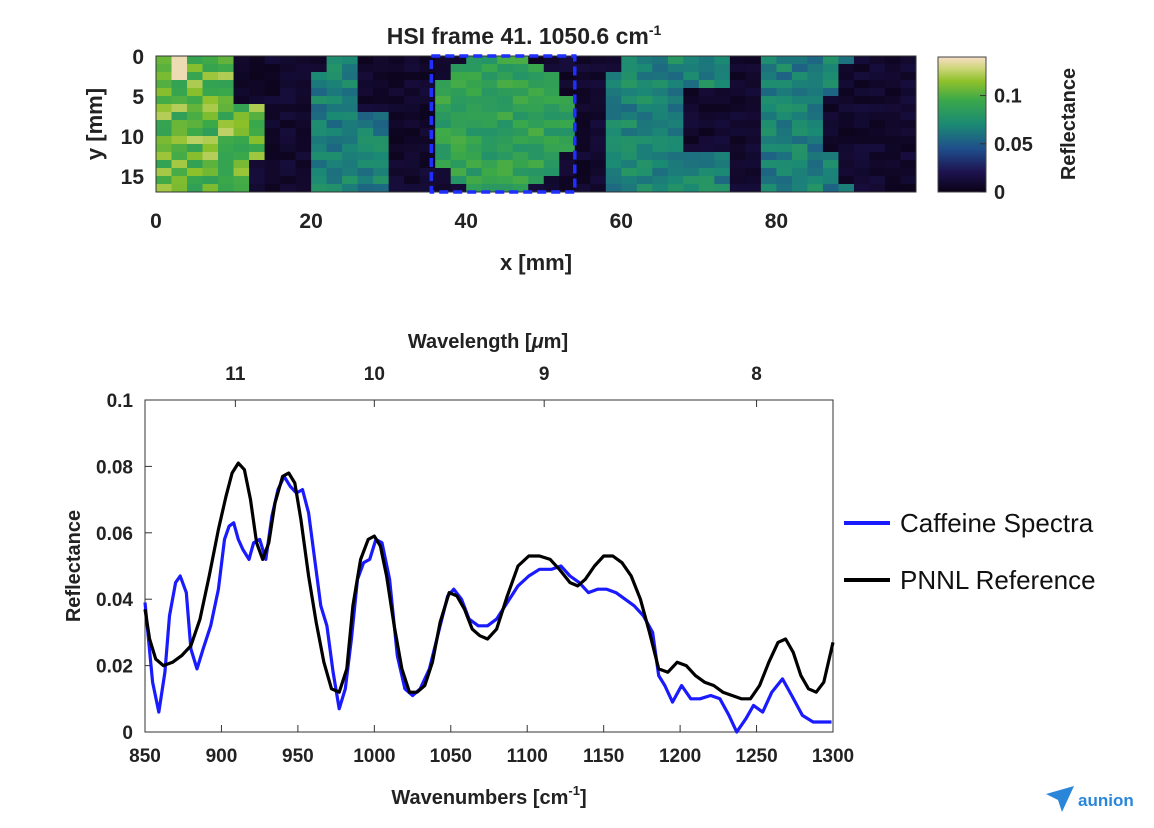 The height and width of the screenshot is (828, 1154). What do you see at coordinates (466, 221) in the screenshot?
I see `heatmap-x-tick-label: 40` at bounding box center [466, 221].